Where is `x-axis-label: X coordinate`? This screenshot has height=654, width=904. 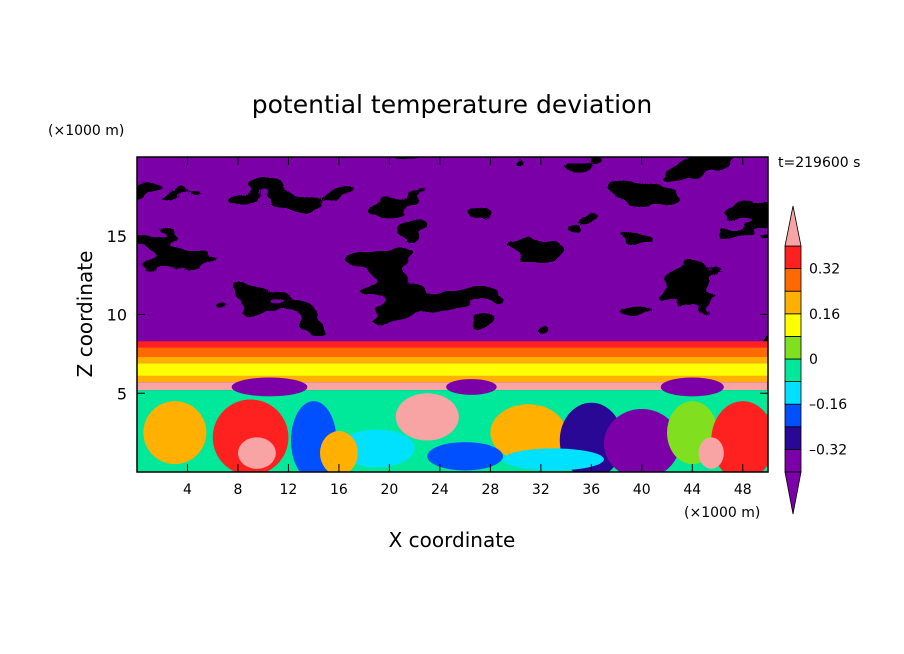 x-axis-label: X coordinate is located at coordinates (452, 540).